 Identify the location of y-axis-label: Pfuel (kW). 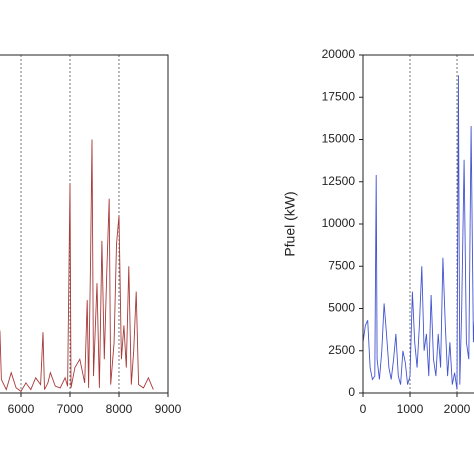
(290, 223).